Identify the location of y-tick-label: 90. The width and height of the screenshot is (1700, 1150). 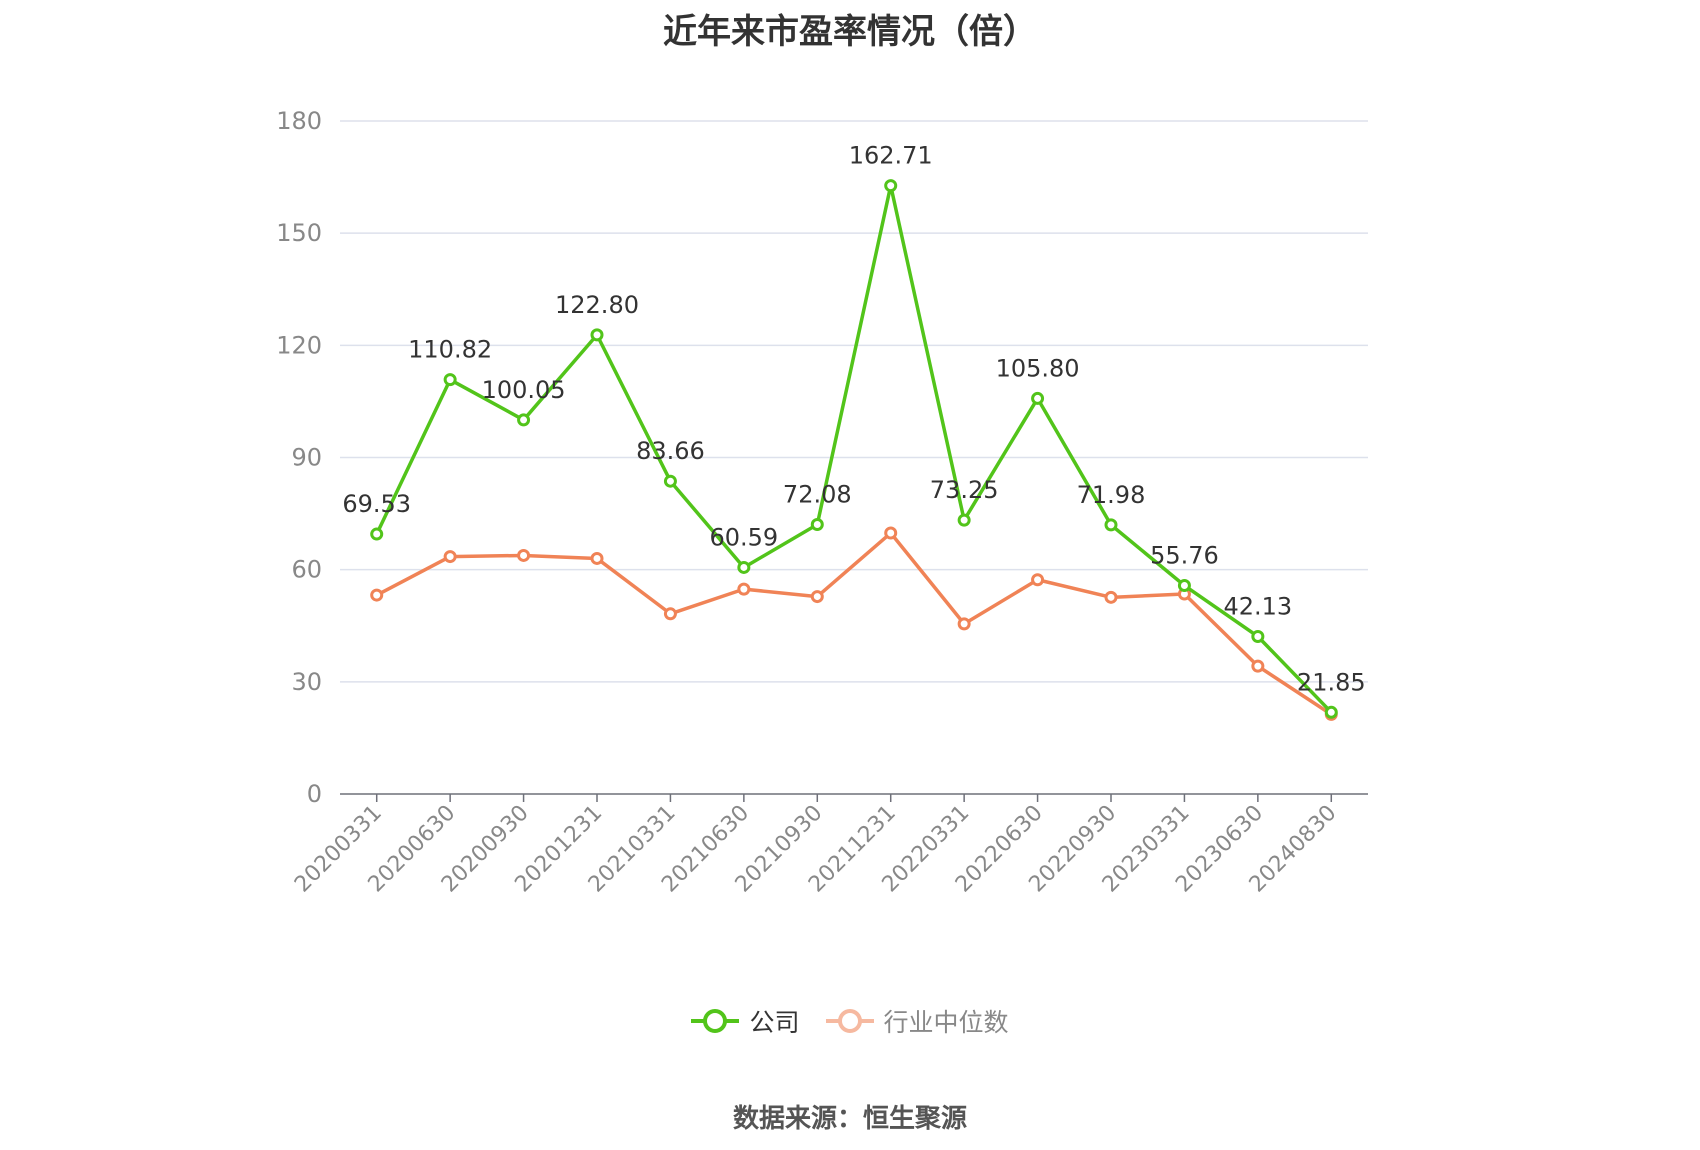
(306, 458).